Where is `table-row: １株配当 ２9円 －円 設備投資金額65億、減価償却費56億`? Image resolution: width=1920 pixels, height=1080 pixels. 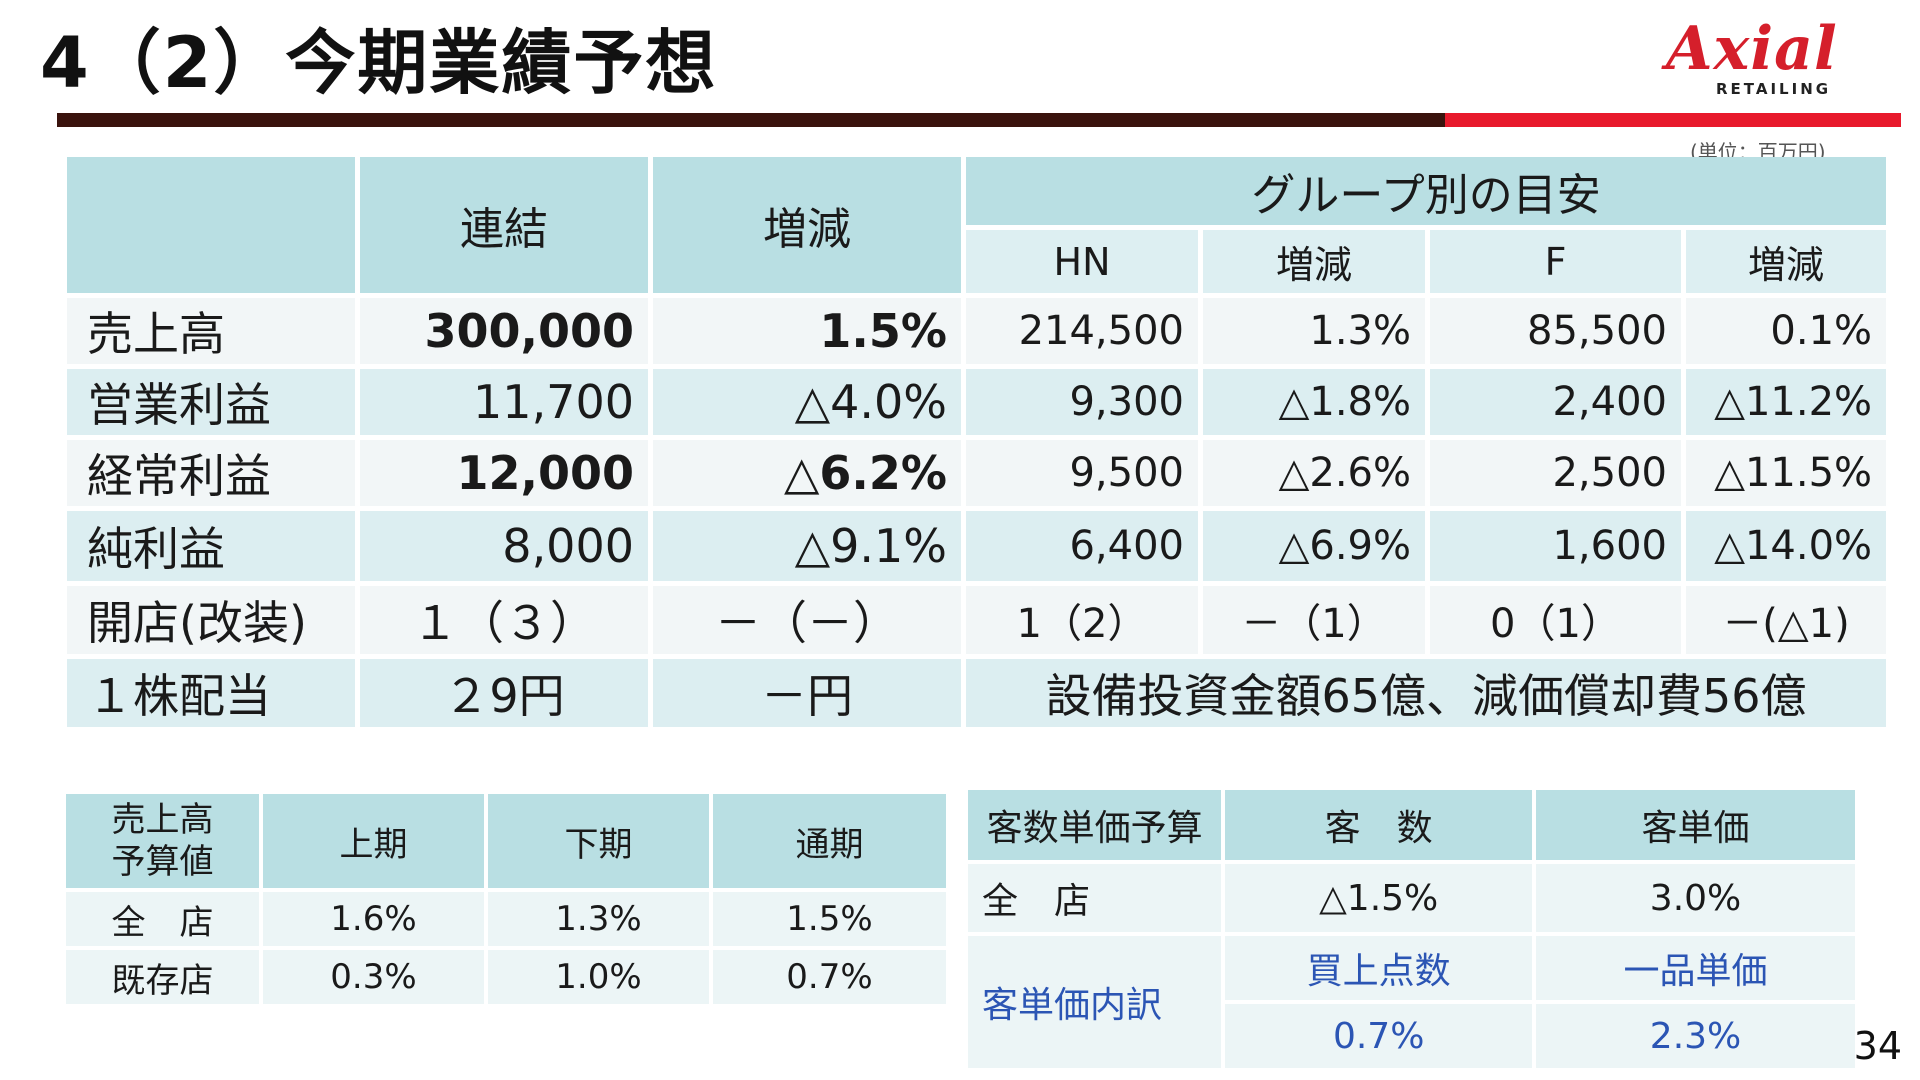
table-row: １株配当 ２9円 －円 設備投資金額65億、減価償却費56億 is located at coordinates (977, 693).